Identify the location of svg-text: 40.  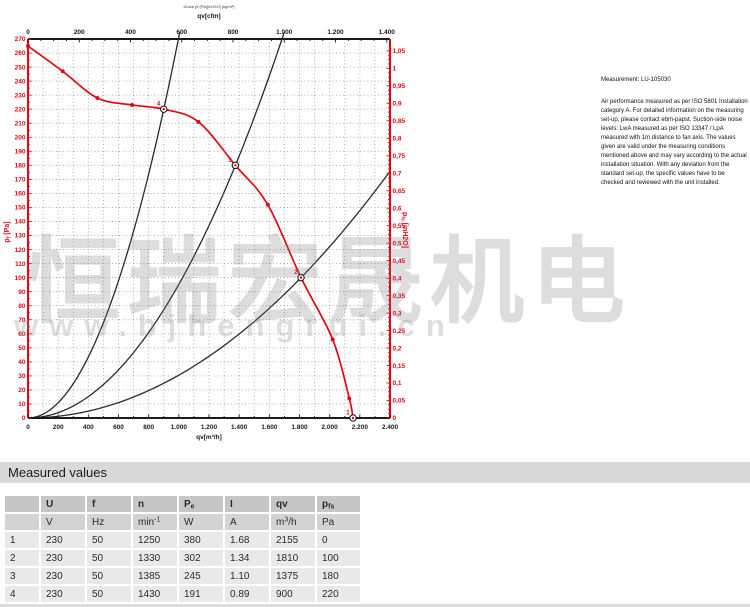
(22, 362).